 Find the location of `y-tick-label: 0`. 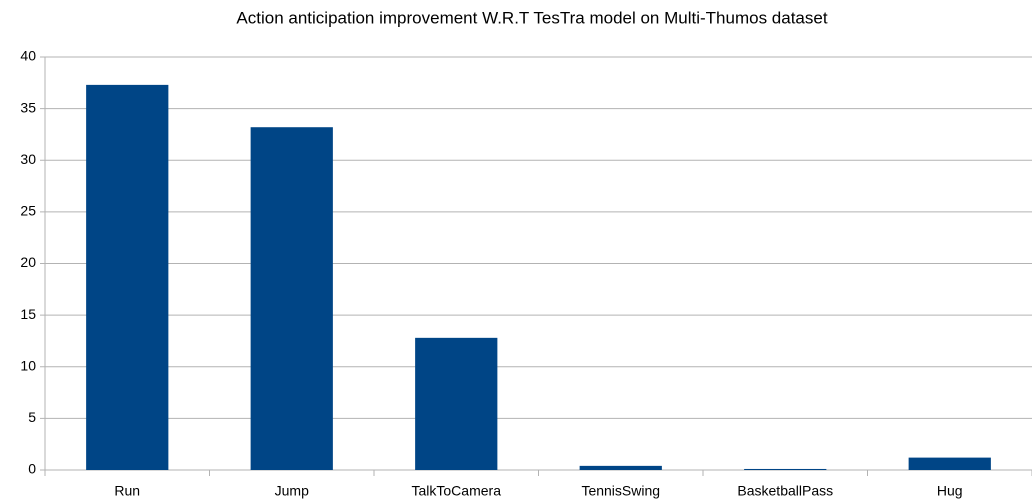

y-tick-label: 0 is located at coordinates (32, 469).